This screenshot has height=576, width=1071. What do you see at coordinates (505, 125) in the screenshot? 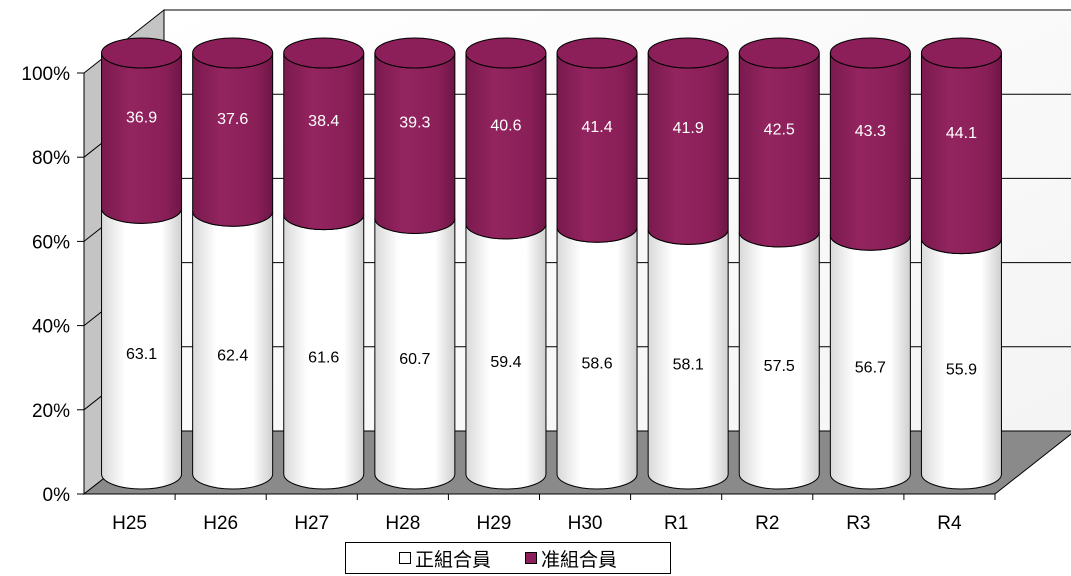
I see `data-label-associate: 40.6` at bounding box center [505, 125].